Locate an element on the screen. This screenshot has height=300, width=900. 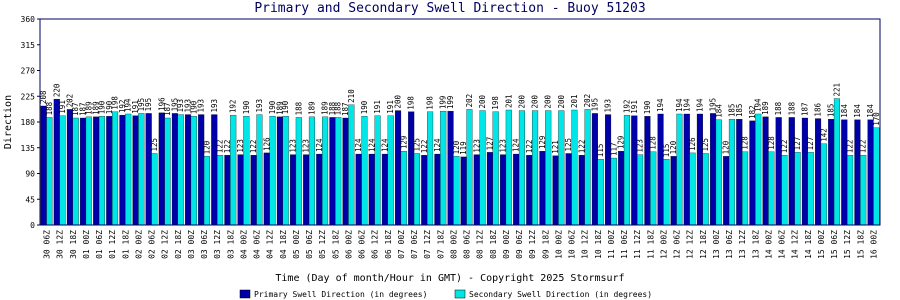
x-tick-label: 03 18Z is located at coordinates (230, 244).